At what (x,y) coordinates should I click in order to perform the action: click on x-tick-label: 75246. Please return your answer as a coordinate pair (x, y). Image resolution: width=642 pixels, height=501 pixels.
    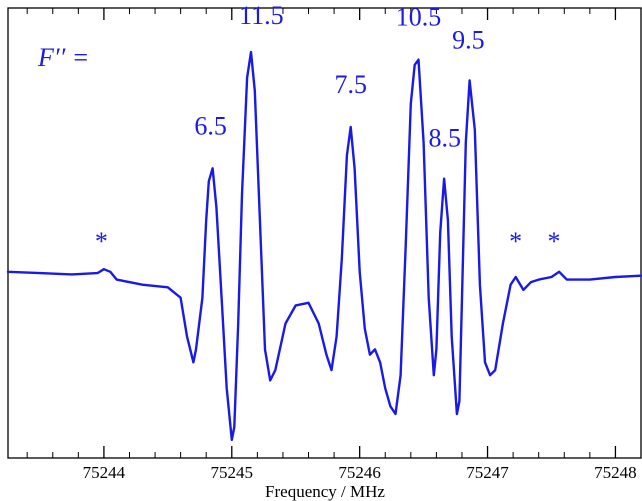
    Looking at the image, I should click on (359, 472).